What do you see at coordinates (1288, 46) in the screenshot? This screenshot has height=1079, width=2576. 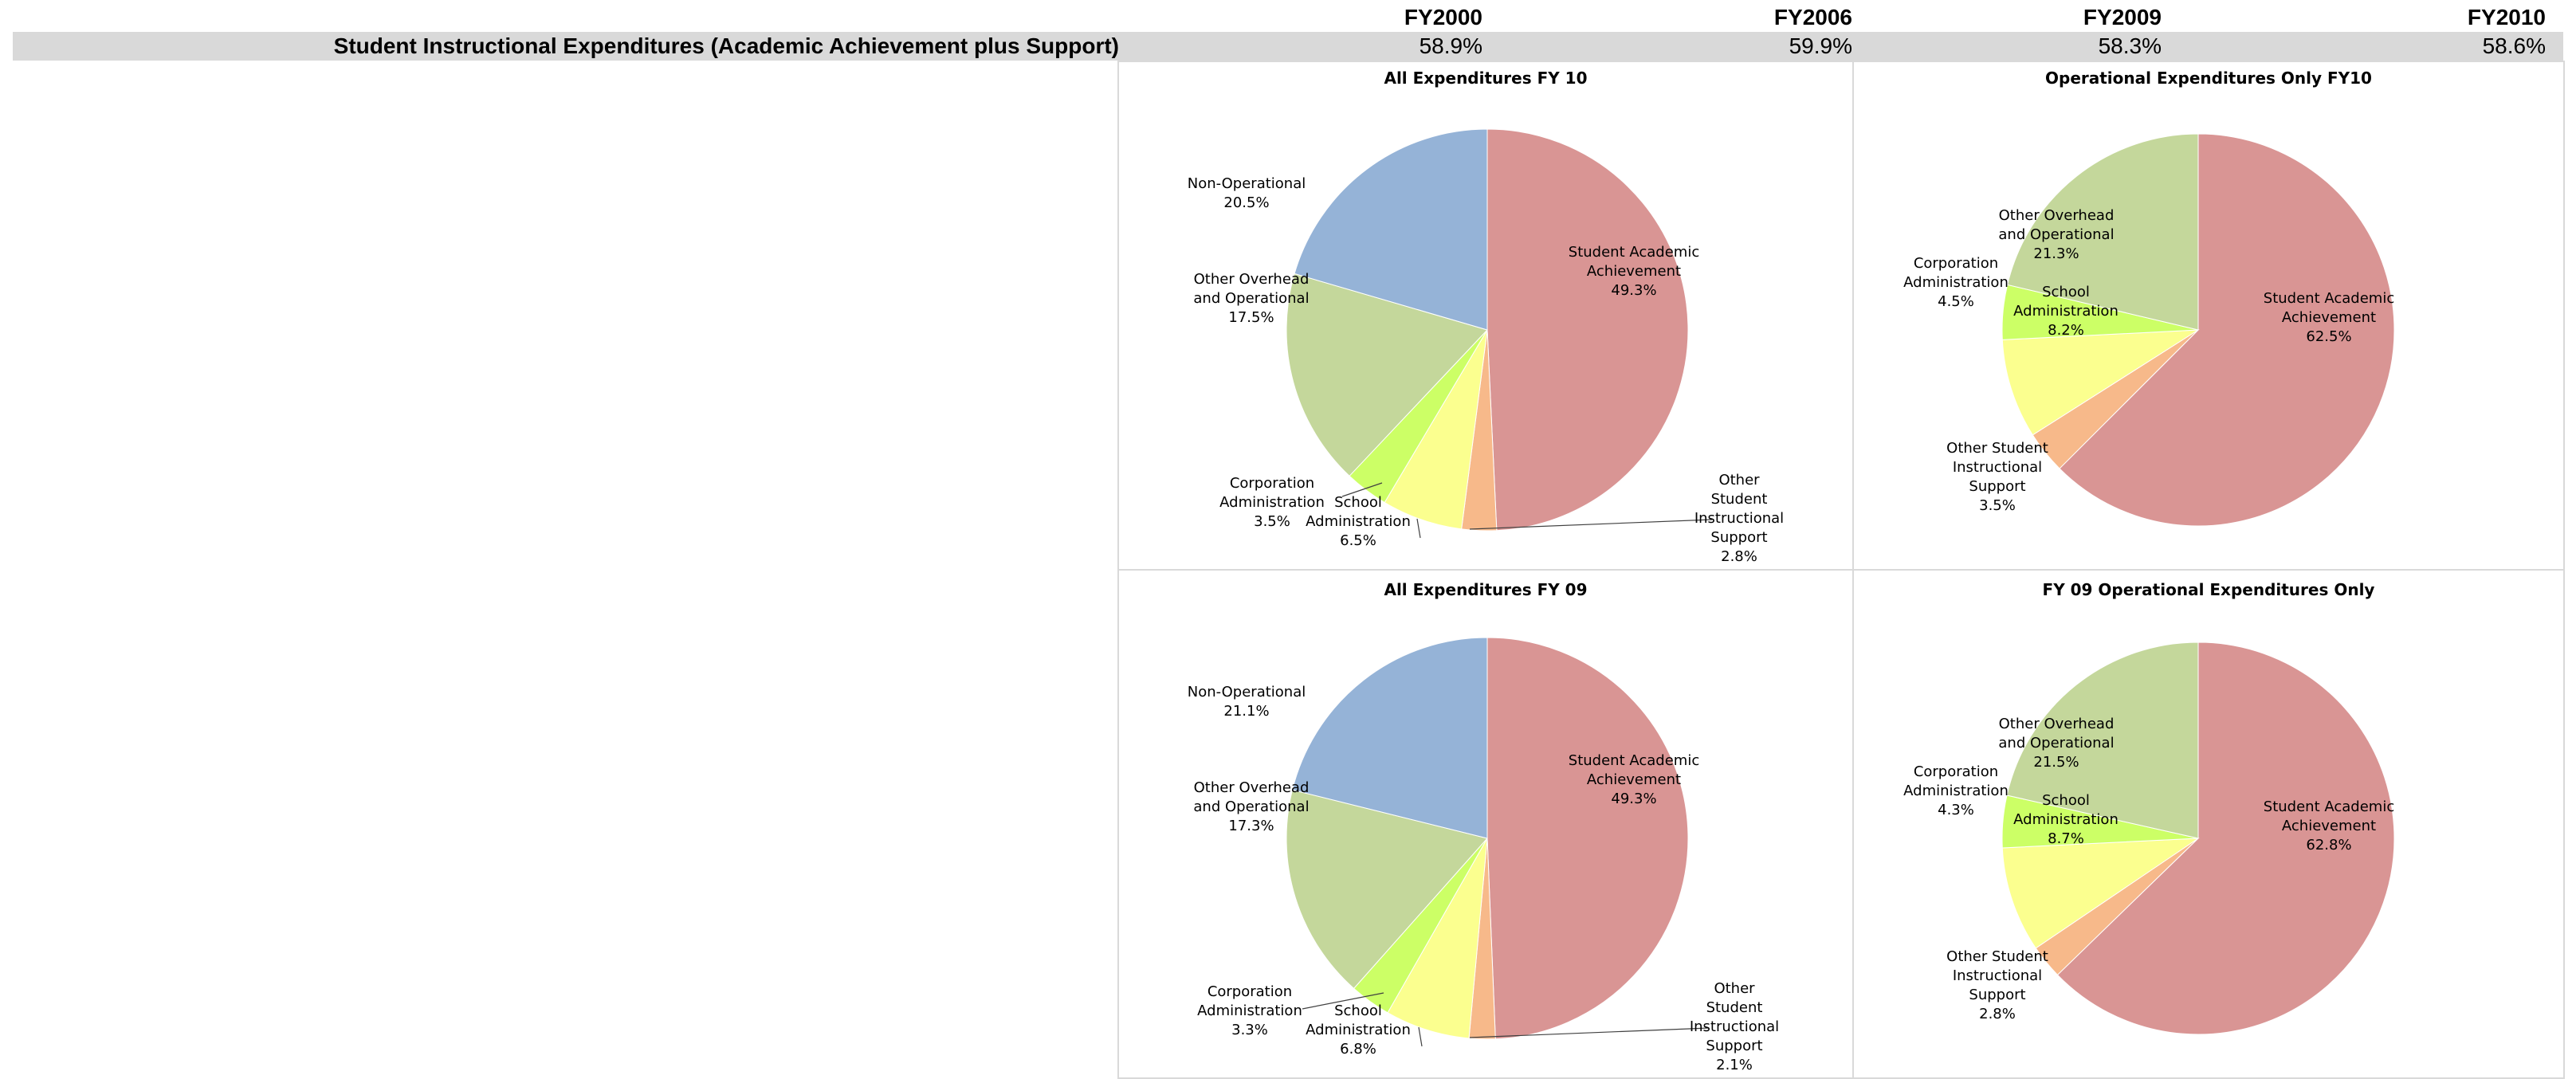 I see `summary-row-band` at bounding box center [1288, 46].